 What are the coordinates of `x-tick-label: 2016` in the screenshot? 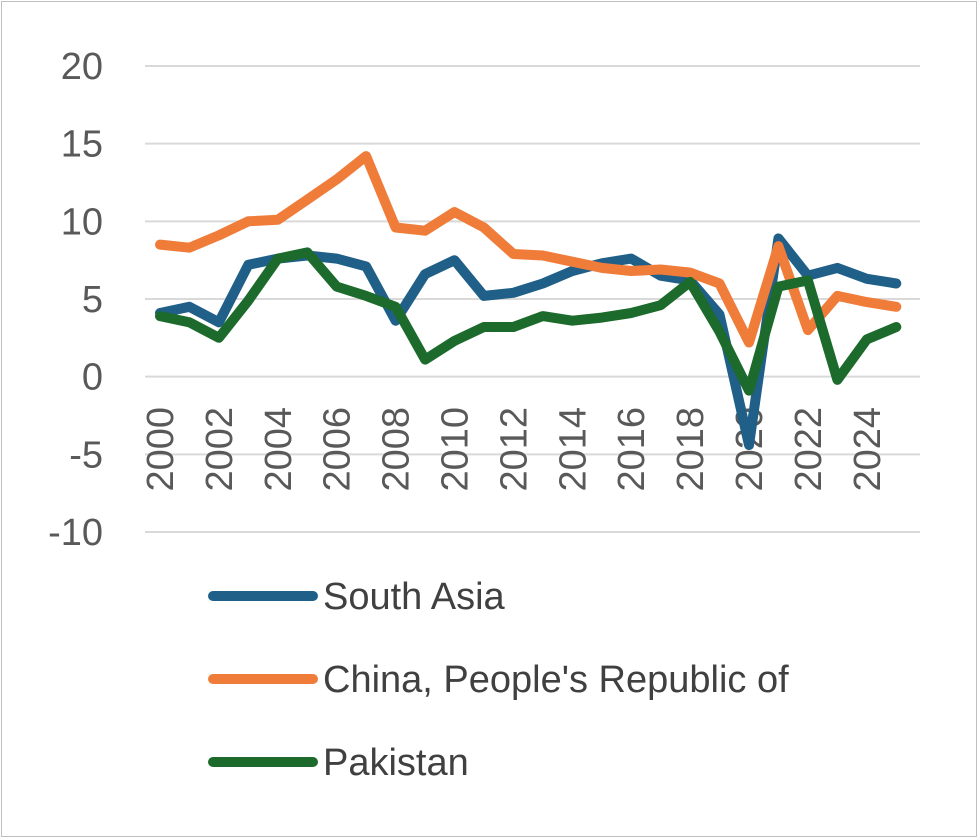 It's located at (632, 449).